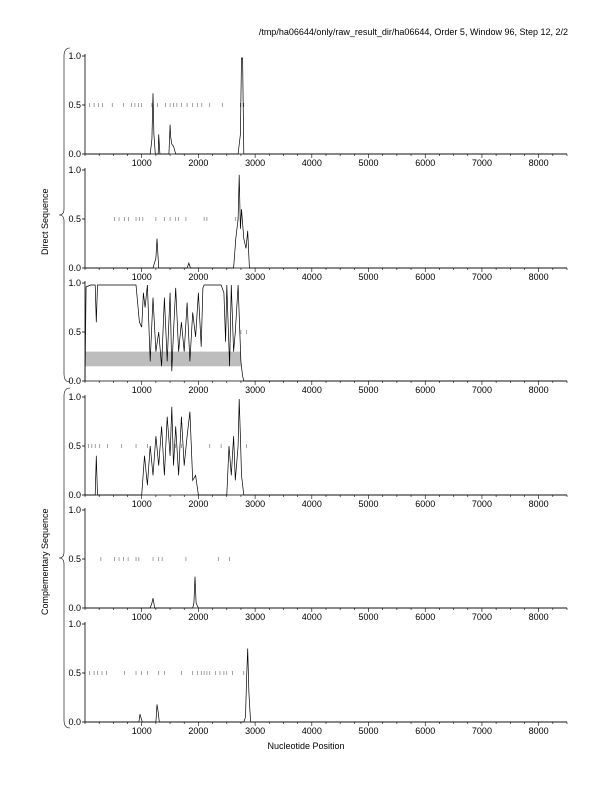  Describe the element at coordinates (45, 221) in the screenshot. I see `group-label-direct: Direct Sequence` at that location.